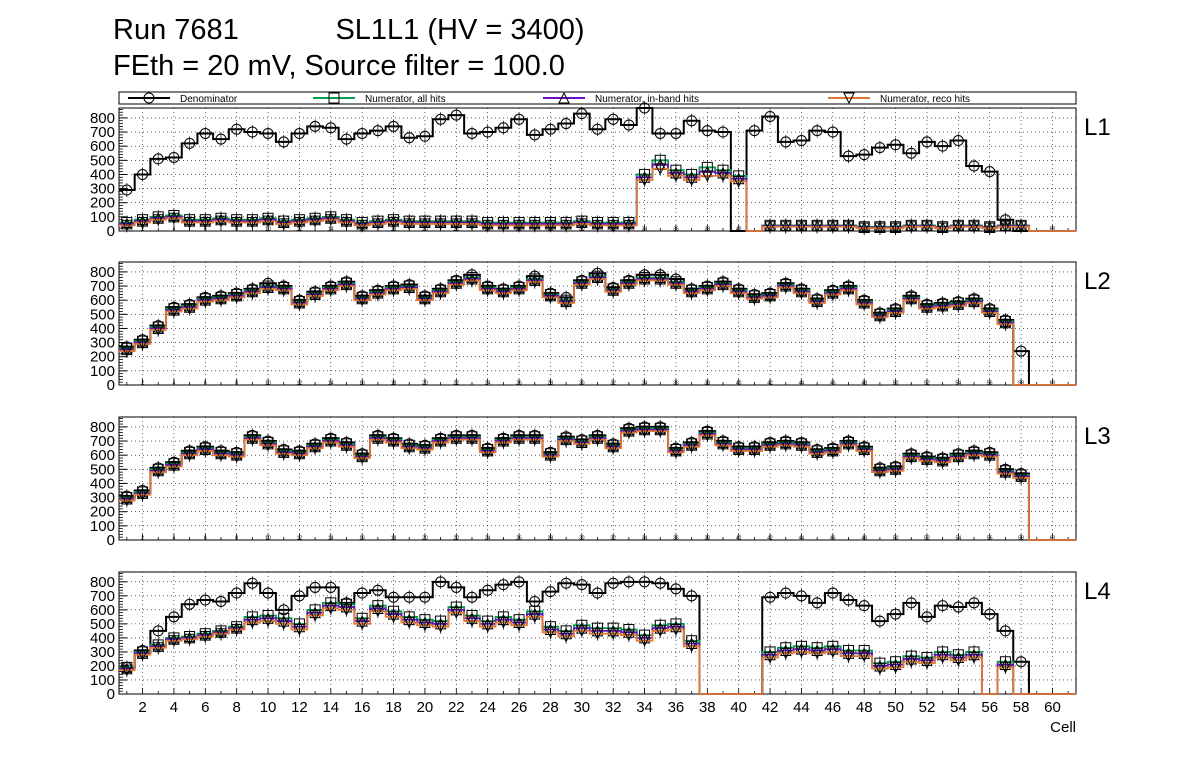 The height and width of the screenshot is (772, 1196). What do you see at coordinates (1063, 727) in the screenshot?
I see `x-axis-label: Cell` at bounding box center [1063, 727].